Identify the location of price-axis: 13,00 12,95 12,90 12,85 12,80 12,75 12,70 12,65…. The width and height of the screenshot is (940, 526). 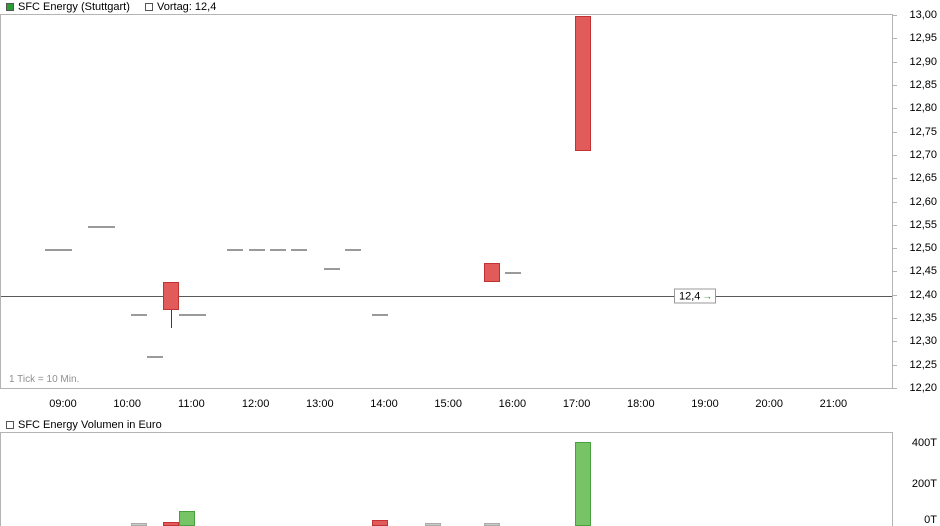
(916, 213).